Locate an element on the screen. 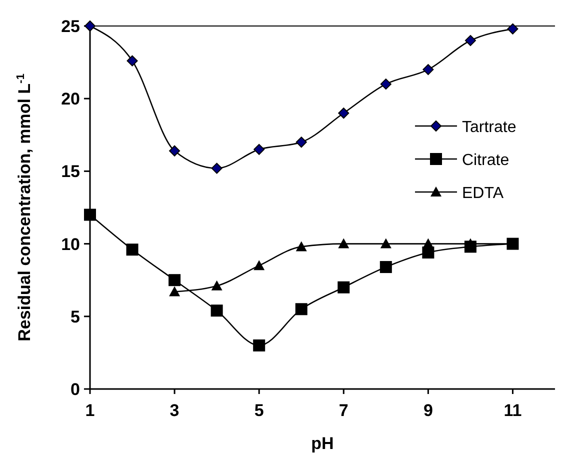 Image resolution: width=563 pixels, height=461 pixels. x-tick-label: 11 is located at coordinates (513, 410).